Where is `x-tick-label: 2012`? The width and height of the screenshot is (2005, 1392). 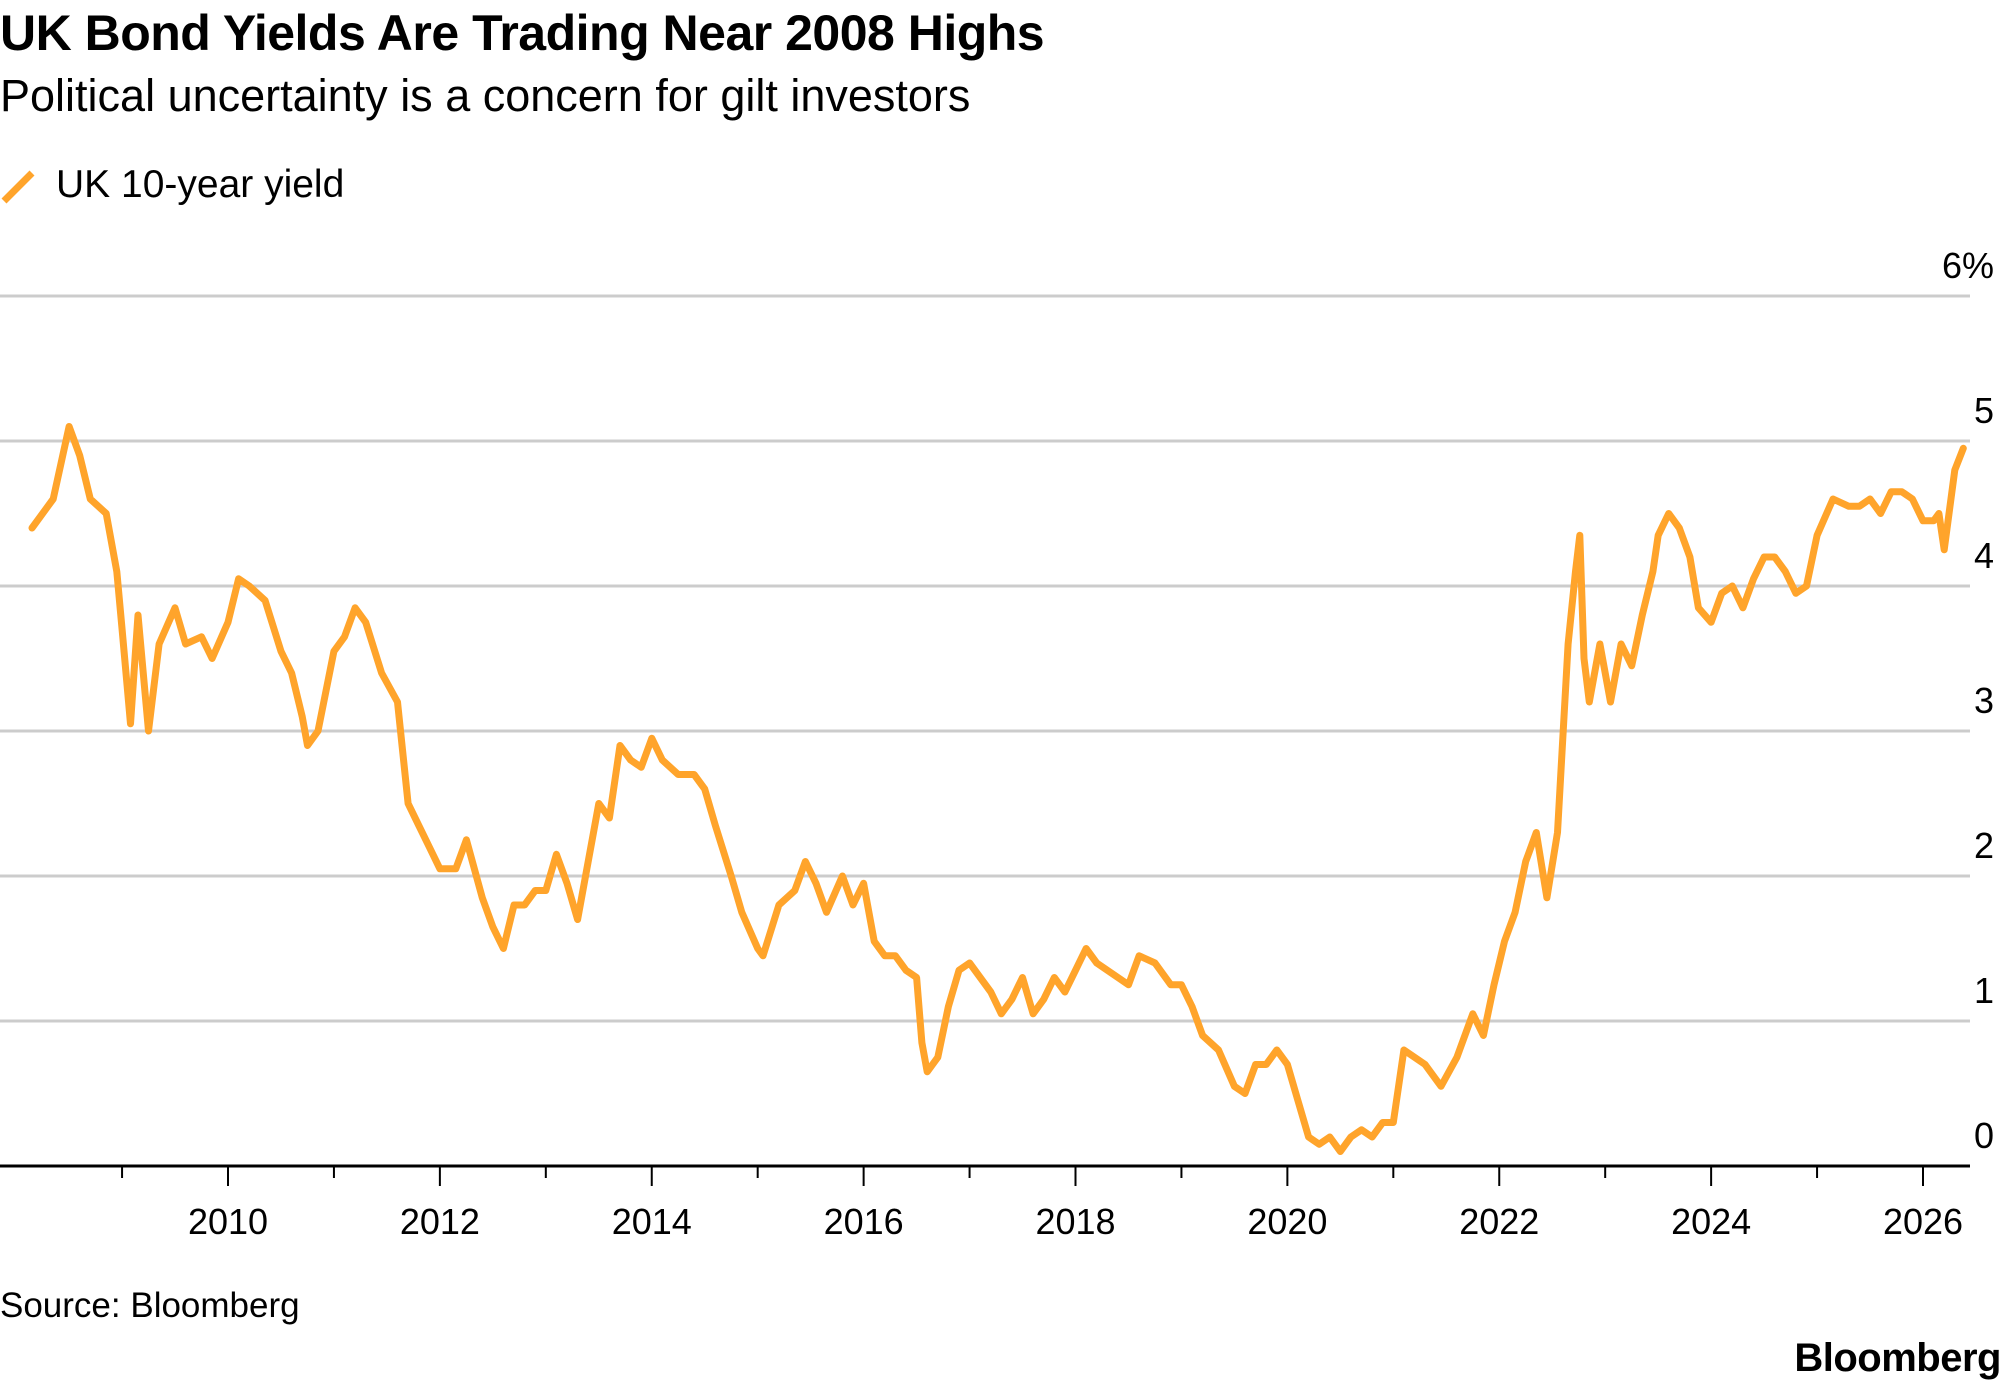
x-tick-label: 2012 is located at coordinates (440, 1221).